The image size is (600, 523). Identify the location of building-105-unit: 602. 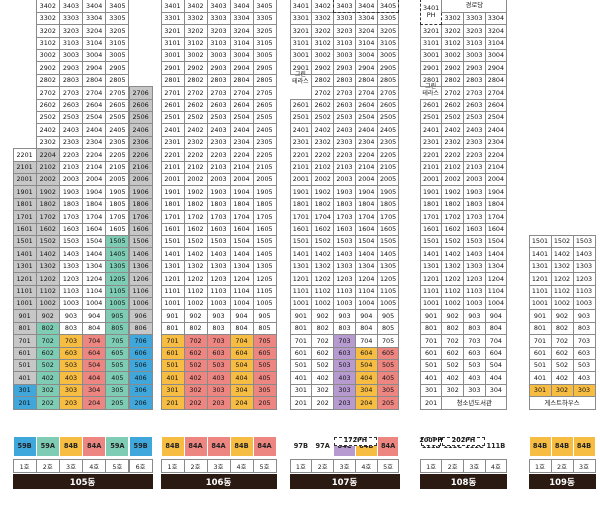
(47, 353).